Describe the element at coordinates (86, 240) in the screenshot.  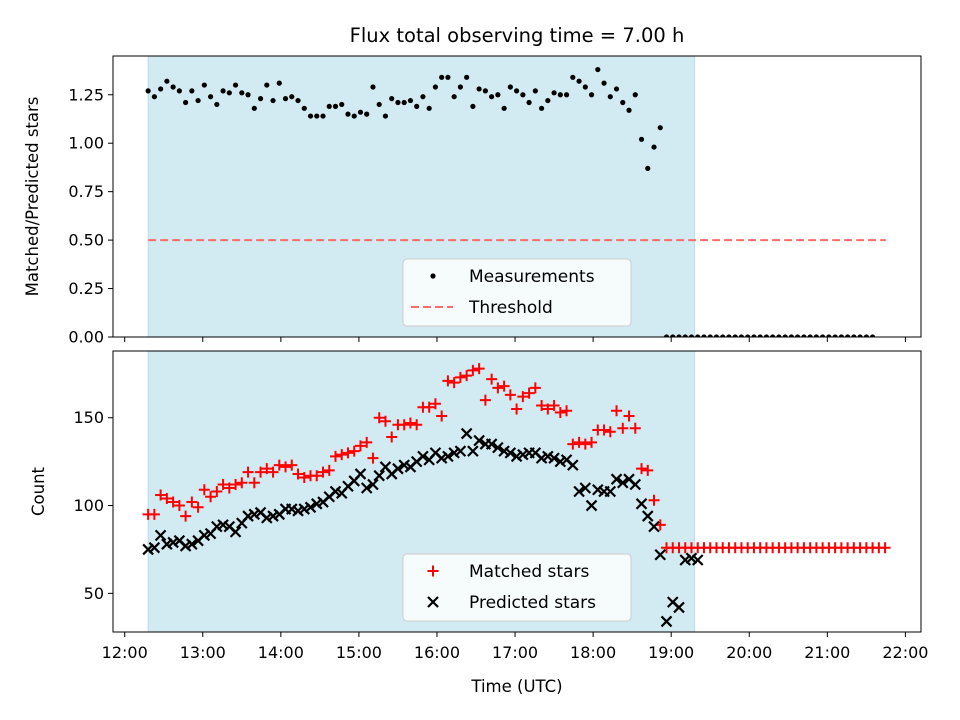
I see `y-tick-label: 0.50` at that location.